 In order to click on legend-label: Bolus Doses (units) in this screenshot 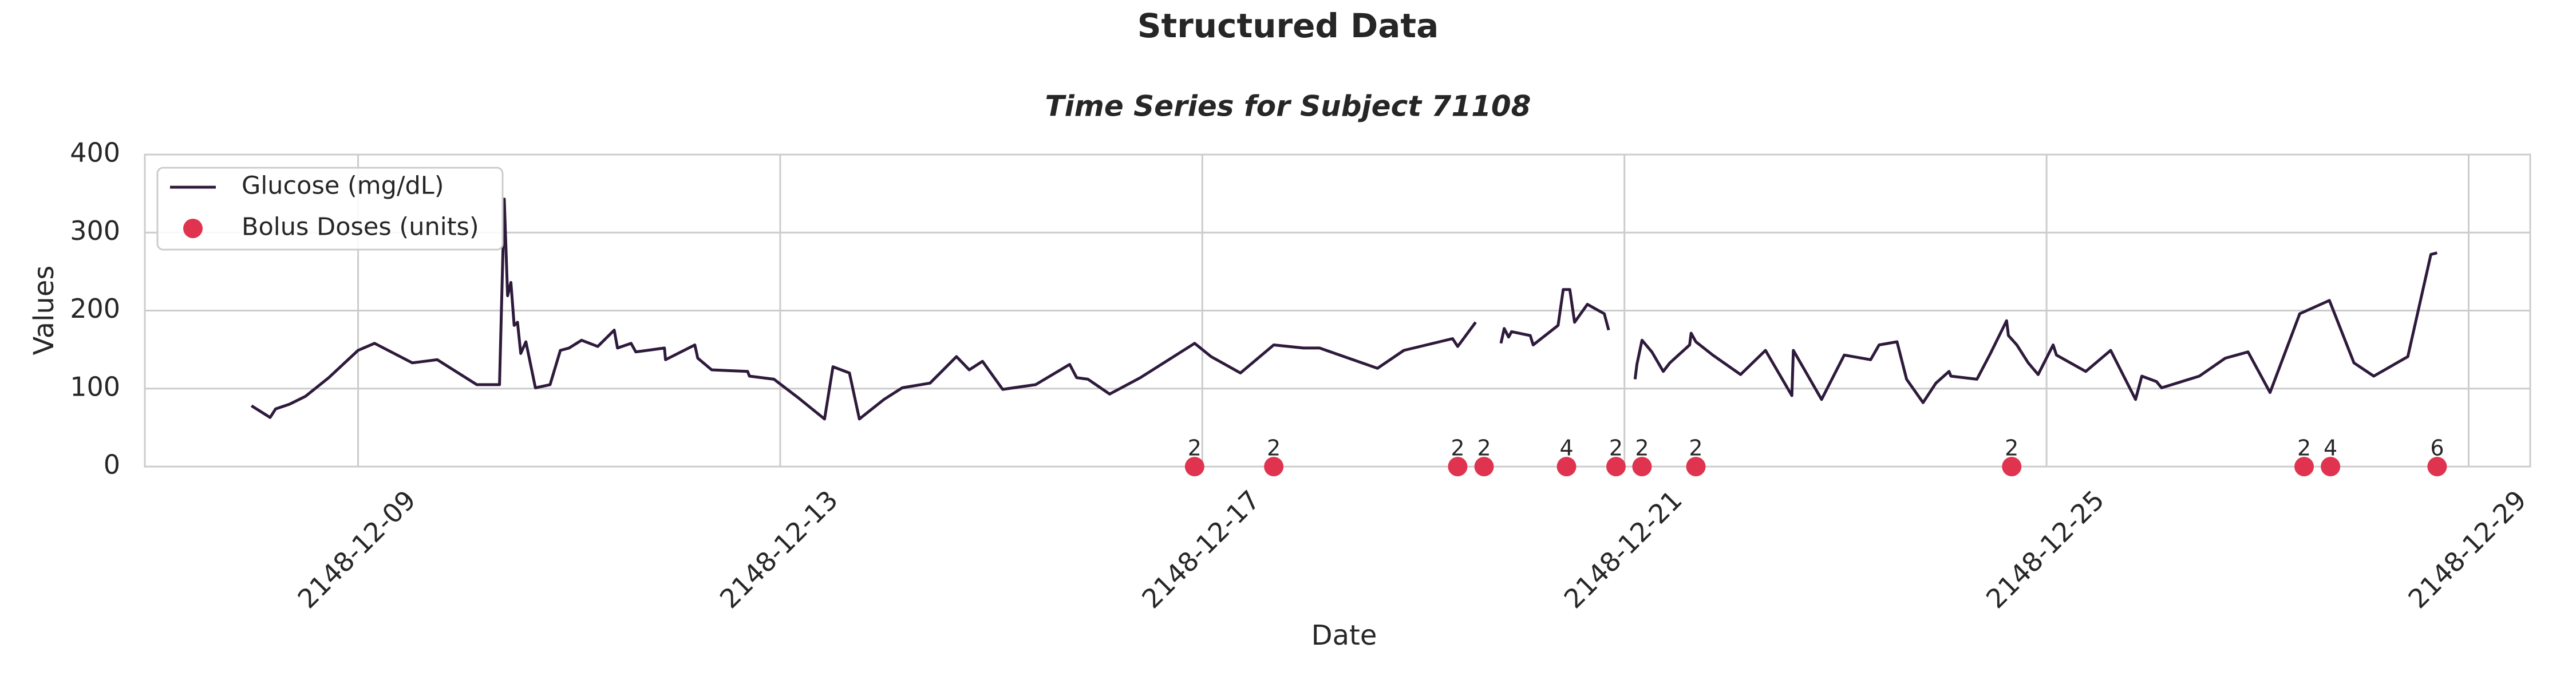, I will do `click(360, 227)`.